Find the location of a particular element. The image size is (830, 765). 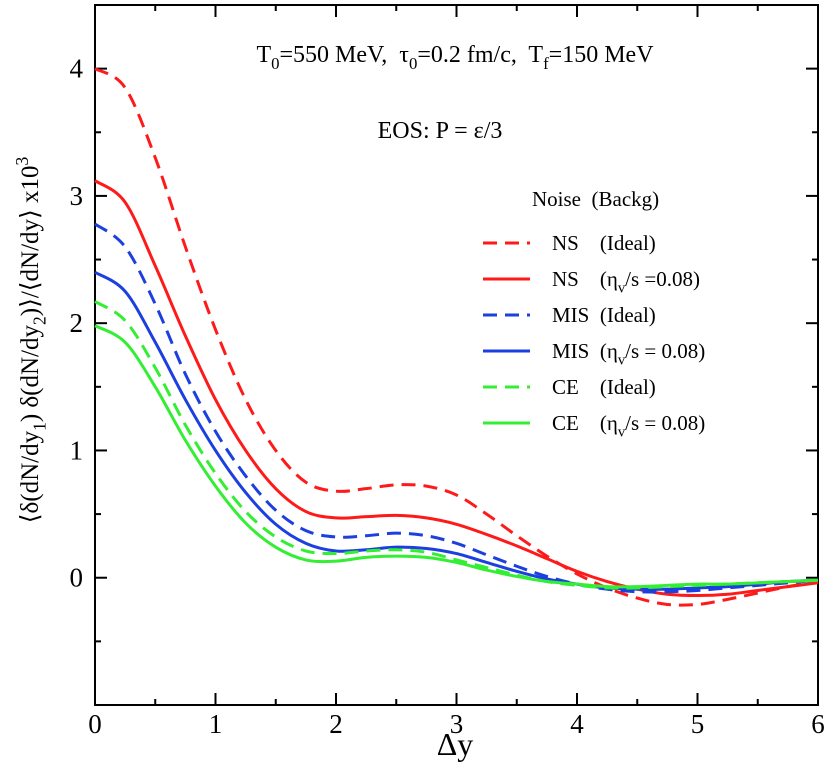

text-part: )⟩/⟨dN/dy⟩ x10 is located at coordinates (30, 240).